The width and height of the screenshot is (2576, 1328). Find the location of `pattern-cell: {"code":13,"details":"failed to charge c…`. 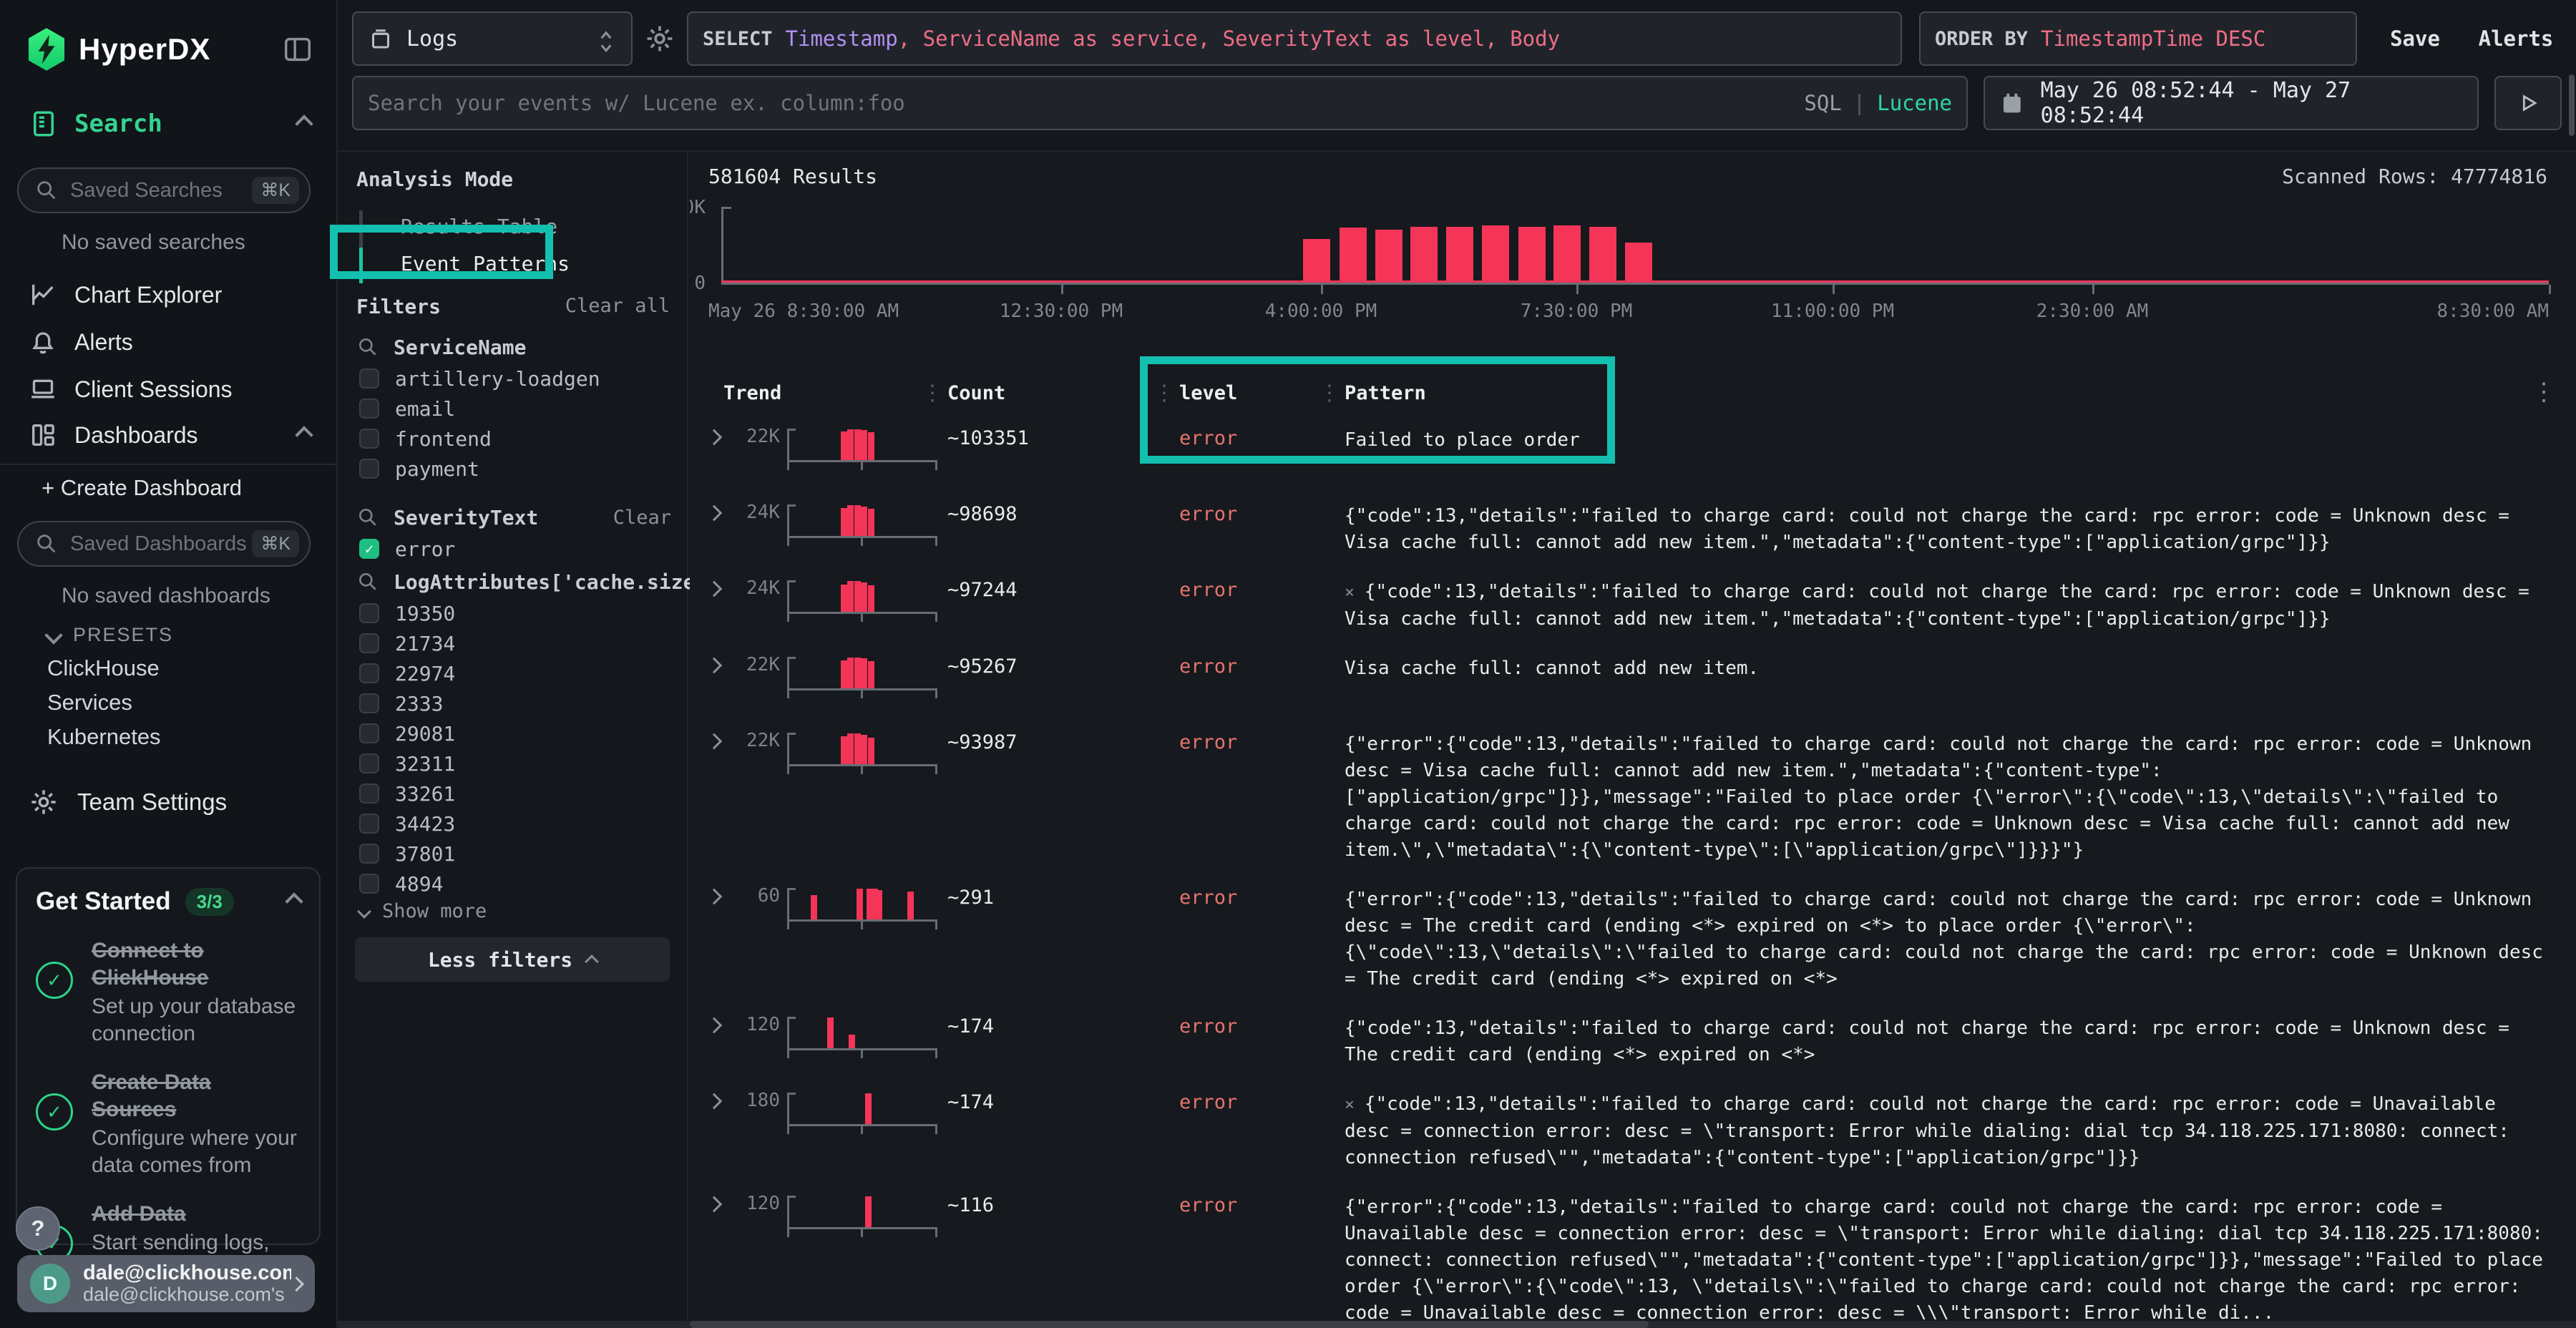

pattern-cell: {"code":13,"details":"failed to charge c… is located at coordinates (1927, 1041).